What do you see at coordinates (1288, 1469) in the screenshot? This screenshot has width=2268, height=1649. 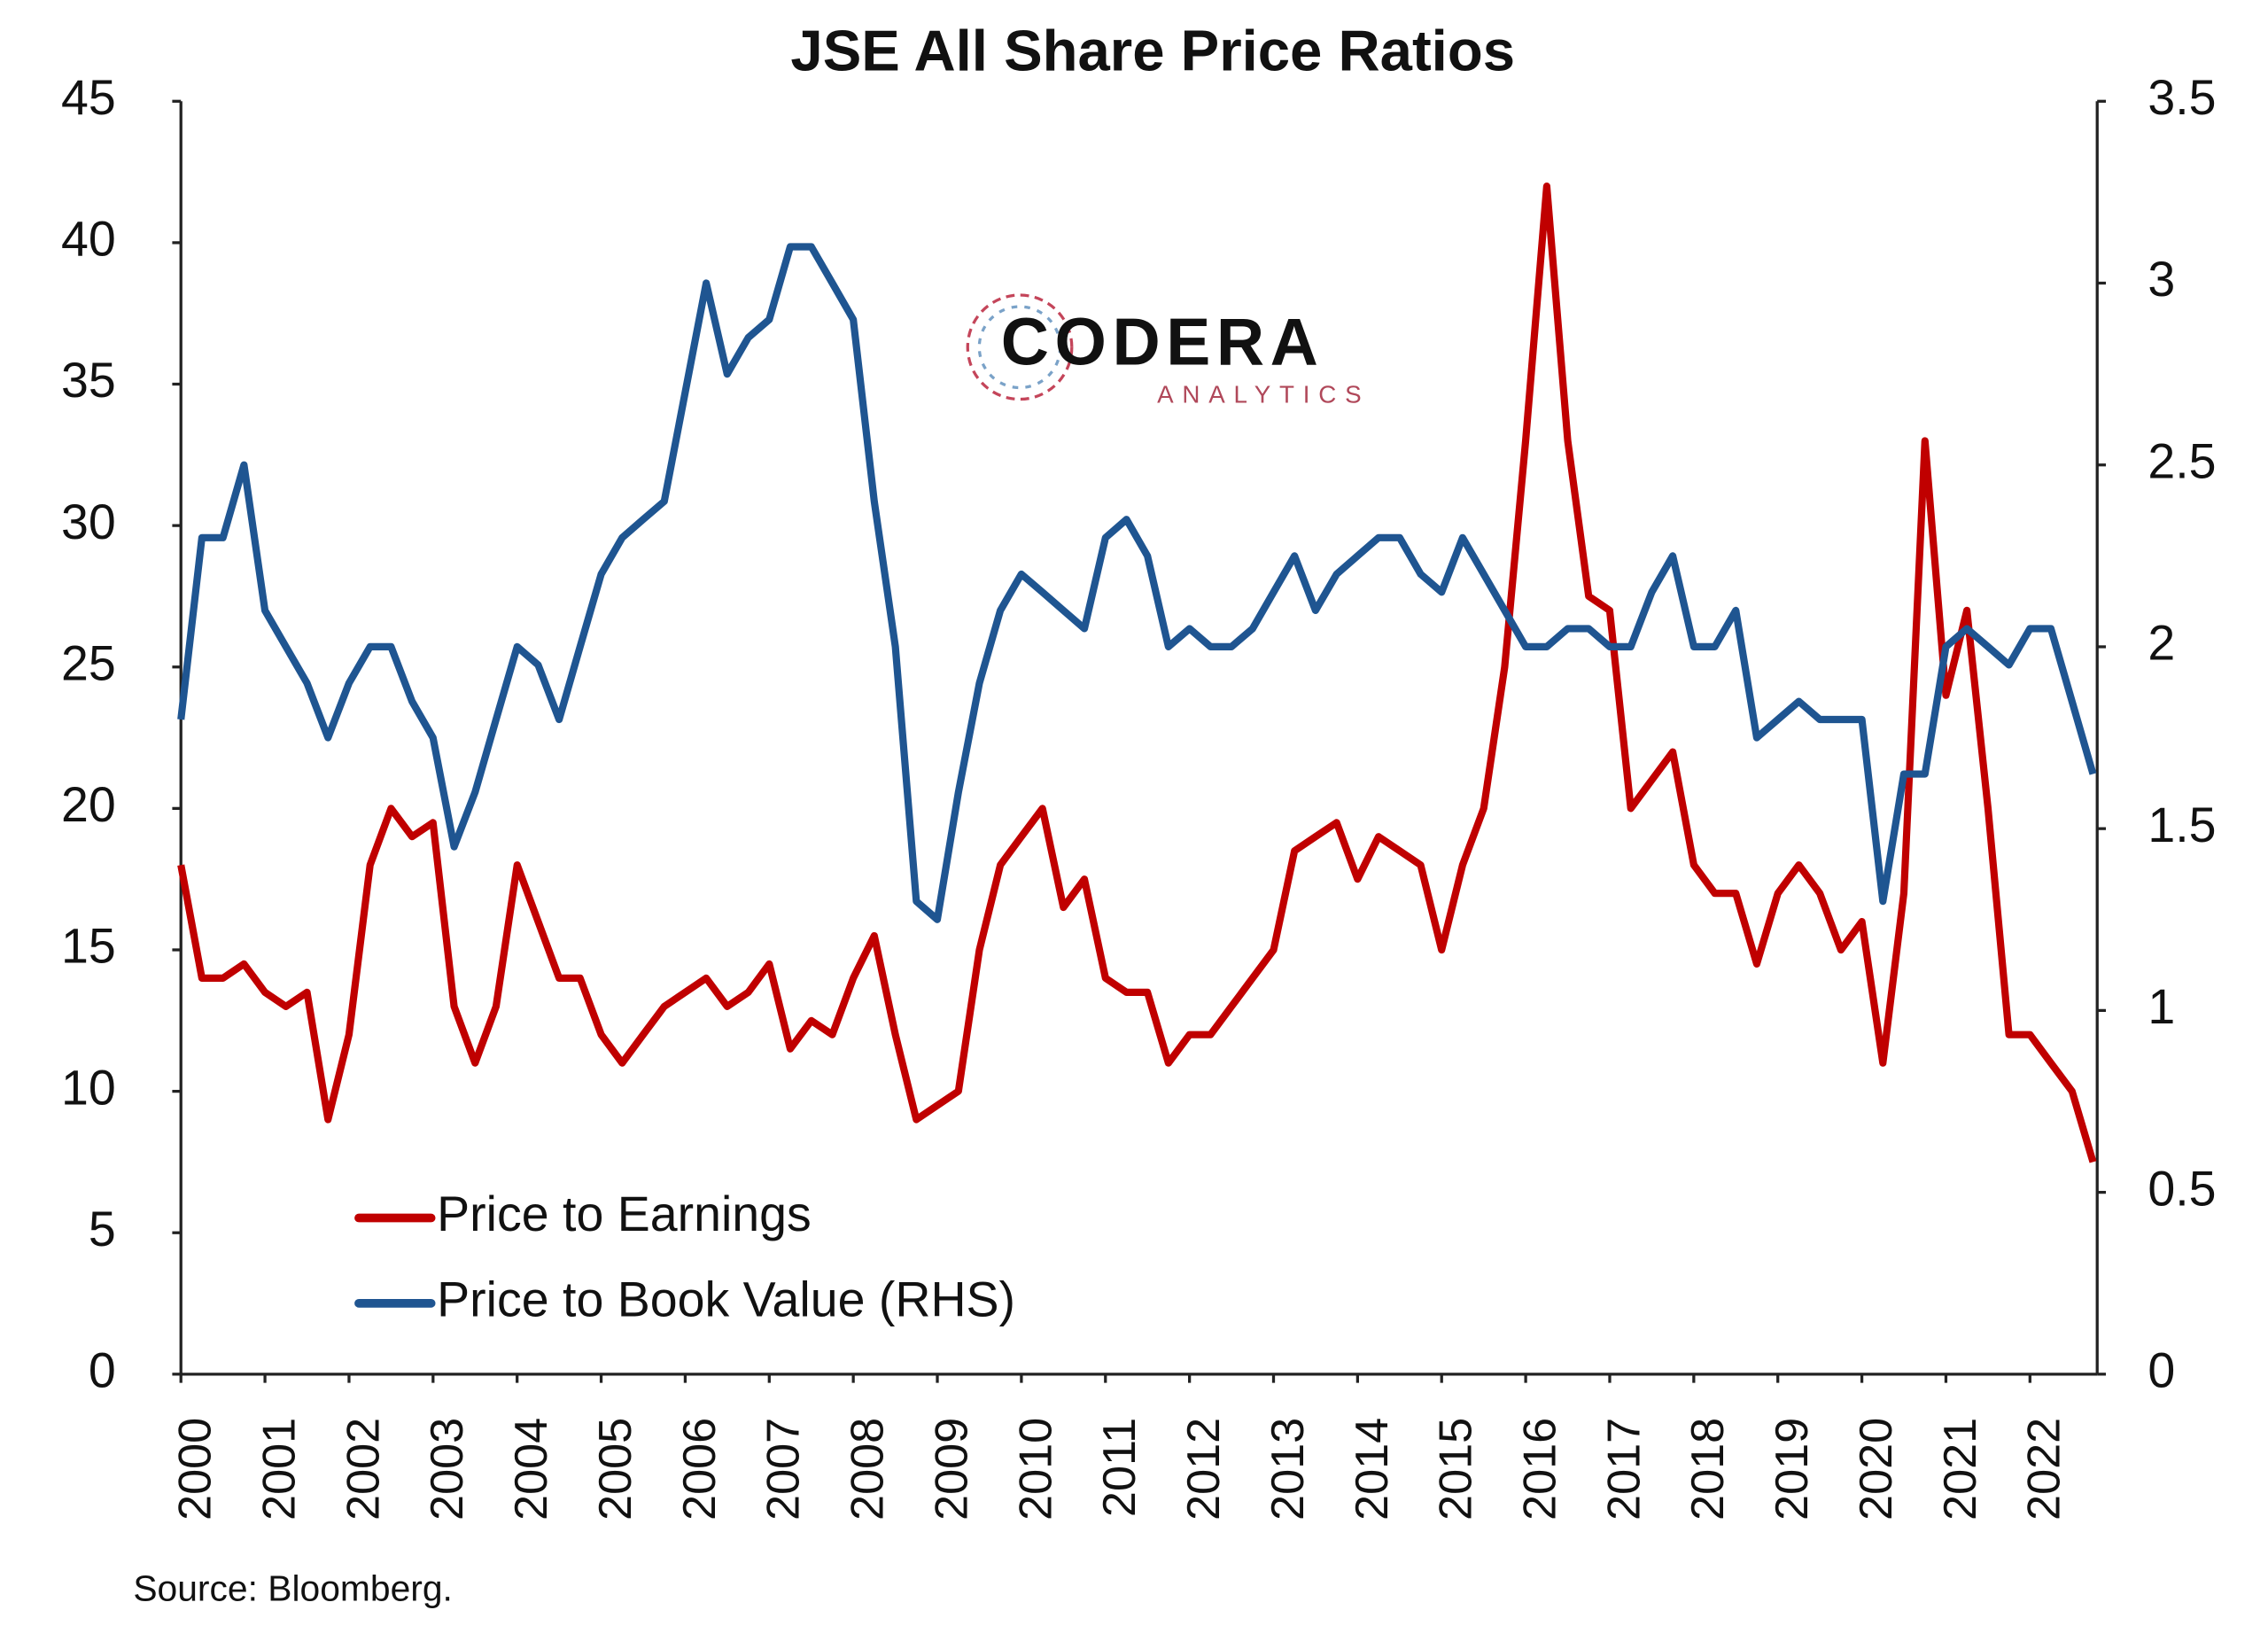 I see `x-tick-label: 2013` at bounding box center [1288, 1469].